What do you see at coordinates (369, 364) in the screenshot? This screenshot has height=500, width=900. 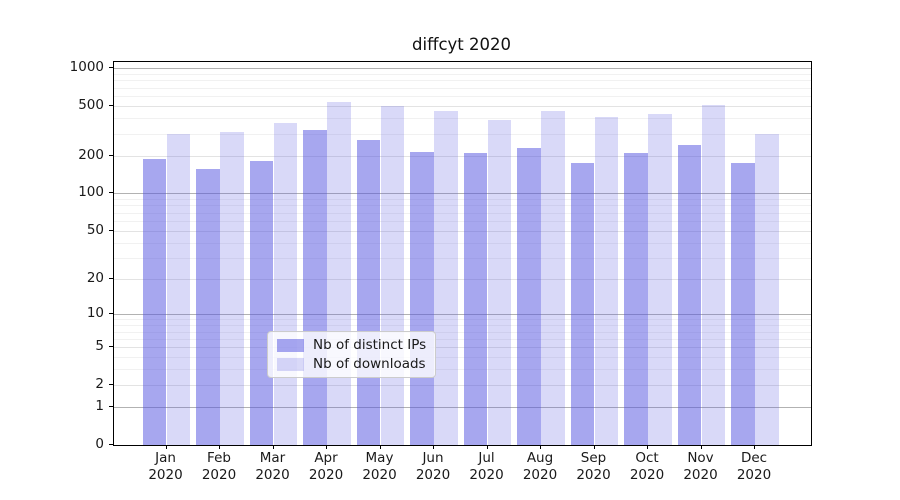 I see `legend-label-downloads: Nb of downloads` at bounding box center [369, 364].